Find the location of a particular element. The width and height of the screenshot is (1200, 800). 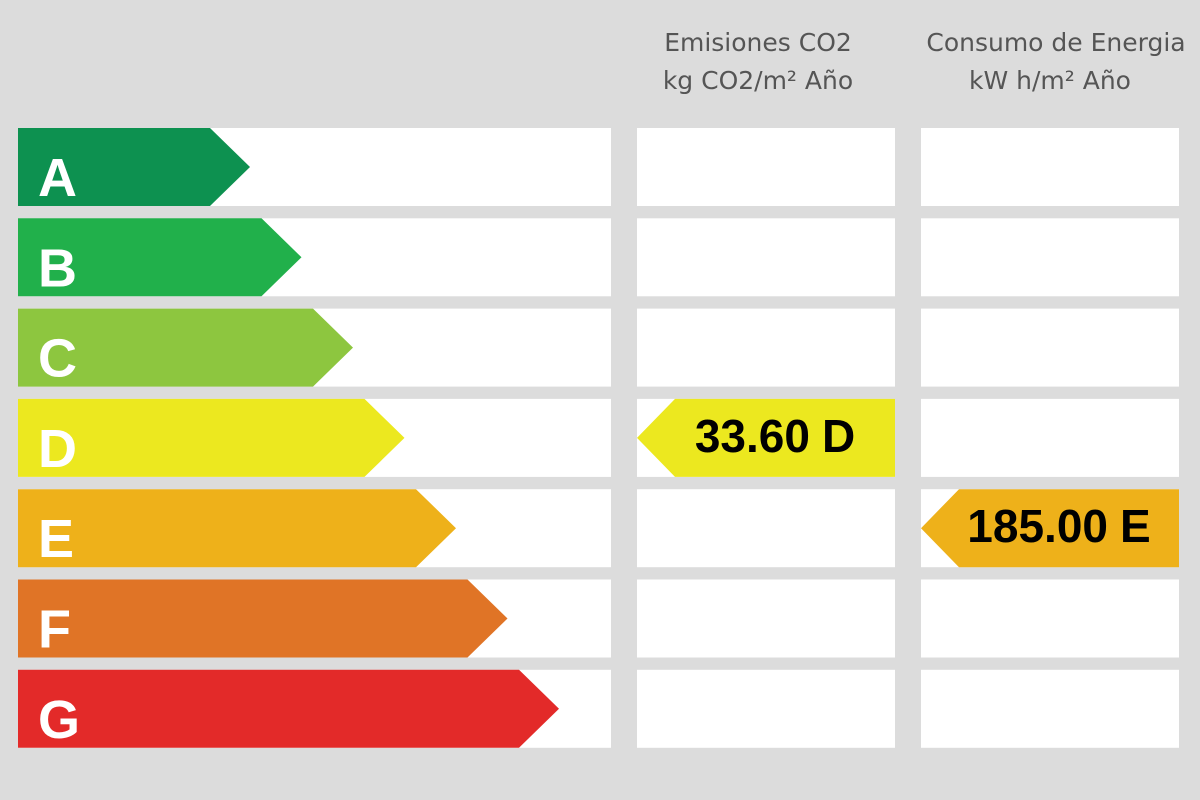

indicator-text: 185.00 E is located at coordinates (1058, 526).